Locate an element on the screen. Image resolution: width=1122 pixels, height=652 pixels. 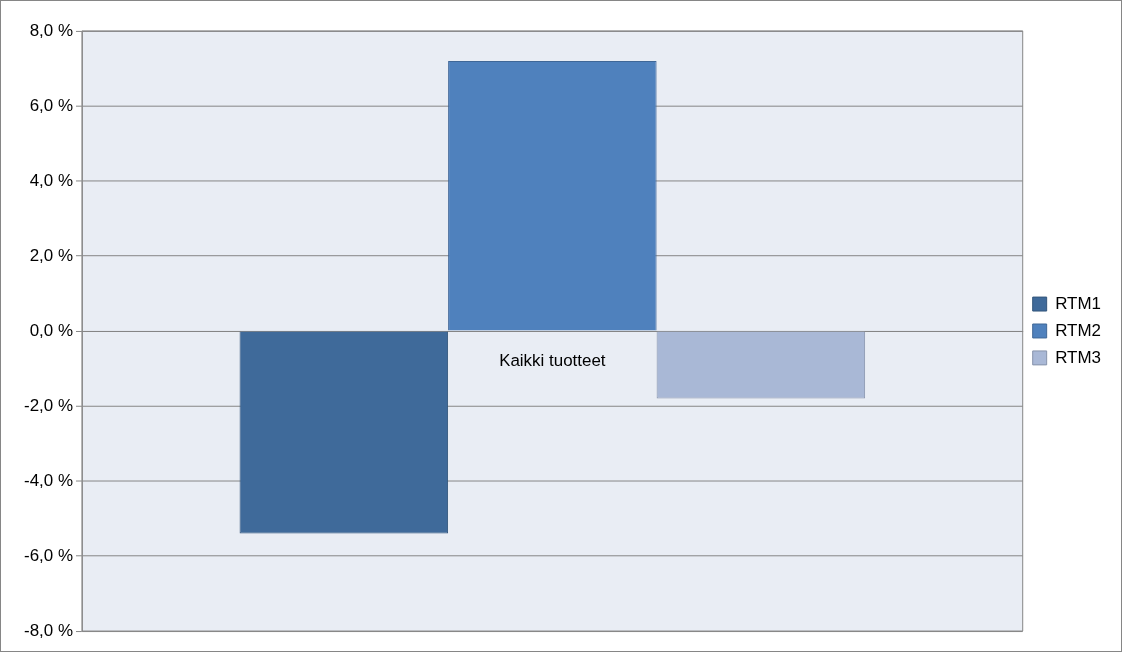
y-tick-label: -8,0 % is located at coordinates (48, 630).